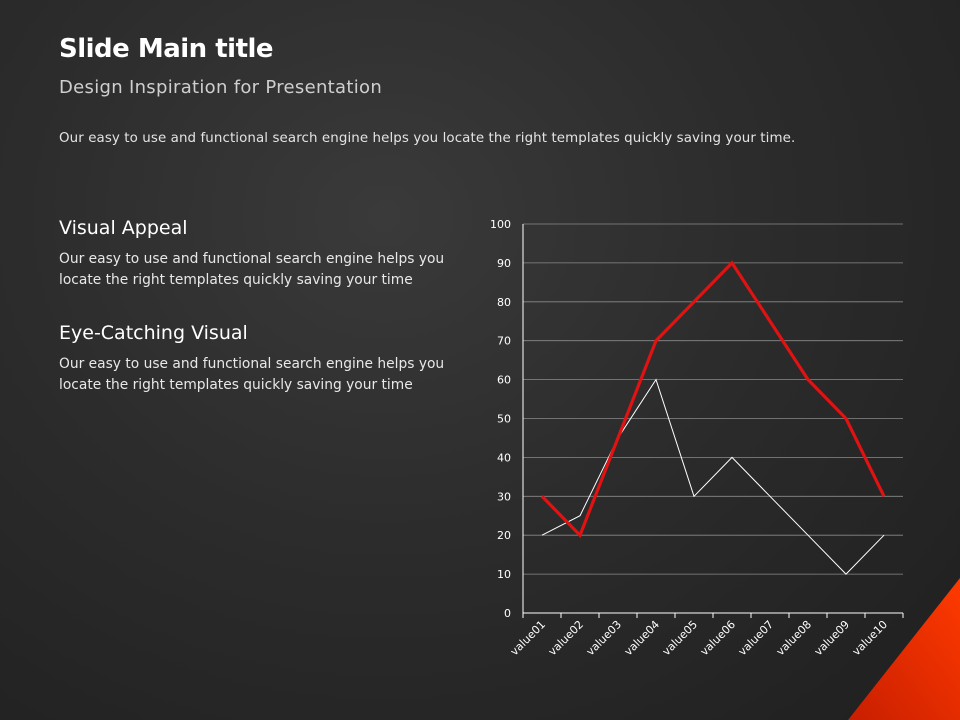 The height and width of the screenshot is (720, 960). What do you see at coordinates (504, 302) in the screenshot?
I see `y-tick-label: 80` at bounding box center [504, 302].